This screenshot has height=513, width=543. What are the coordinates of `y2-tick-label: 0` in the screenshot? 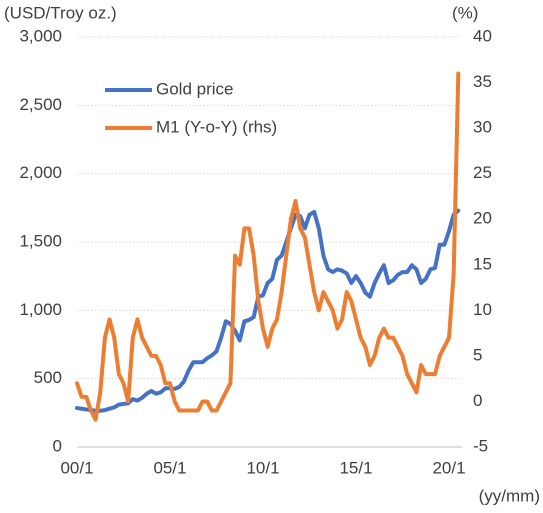 It's located at (477, 400).